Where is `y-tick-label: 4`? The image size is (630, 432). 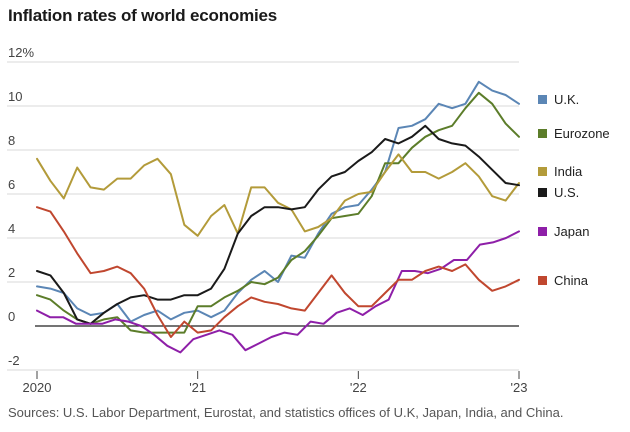
y-tick-label: 4 is located at coordinates (11, 228).